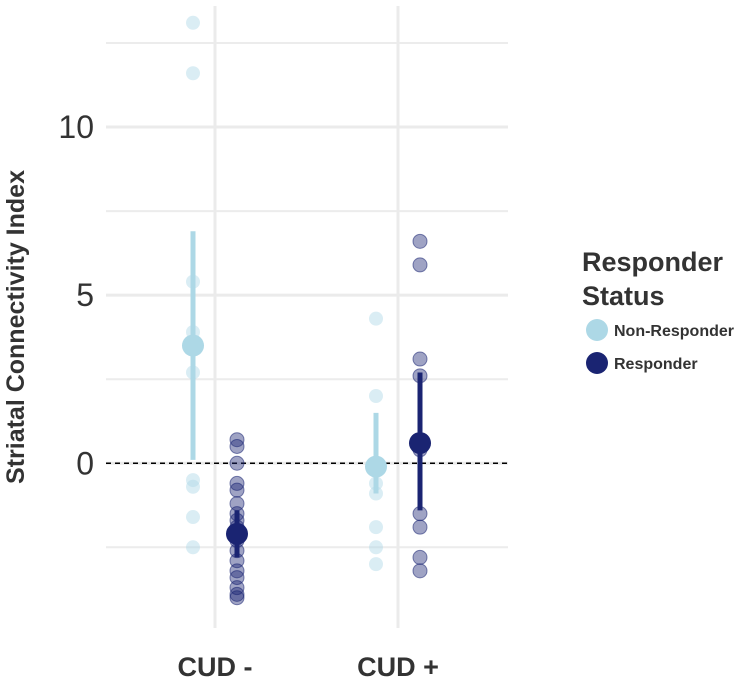 The height and width of the screenshot is (682, 754). What do you see at coordinates (85, 295) in the screenshot?
I see `y-tick-label: 5` at bounding box center [85, 295].